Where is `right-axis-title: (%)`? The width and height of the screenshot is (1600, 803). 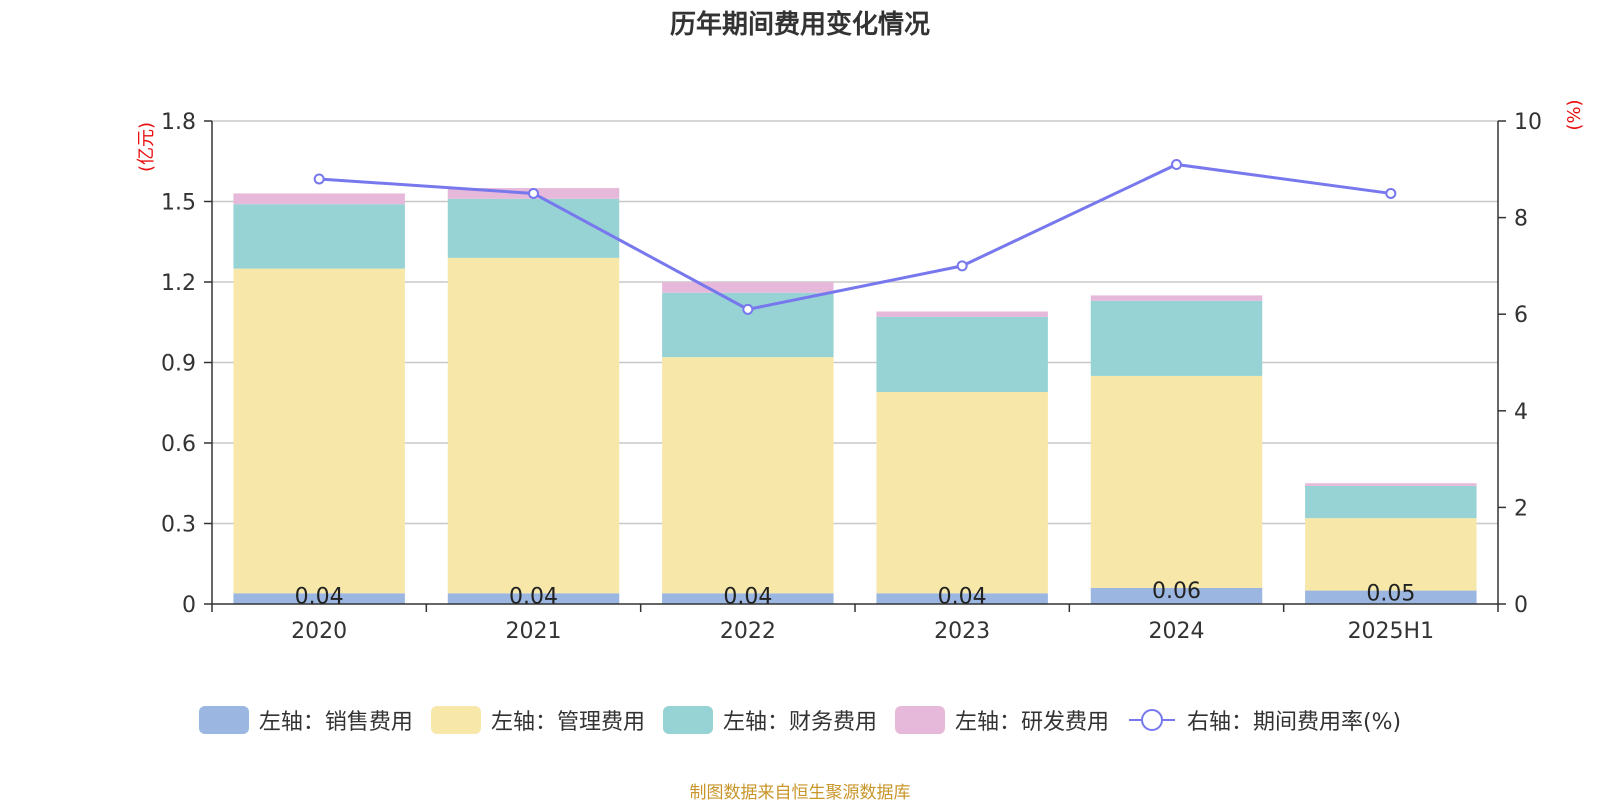
right-axis-title: (%) is located at coordinates (1574, 114).